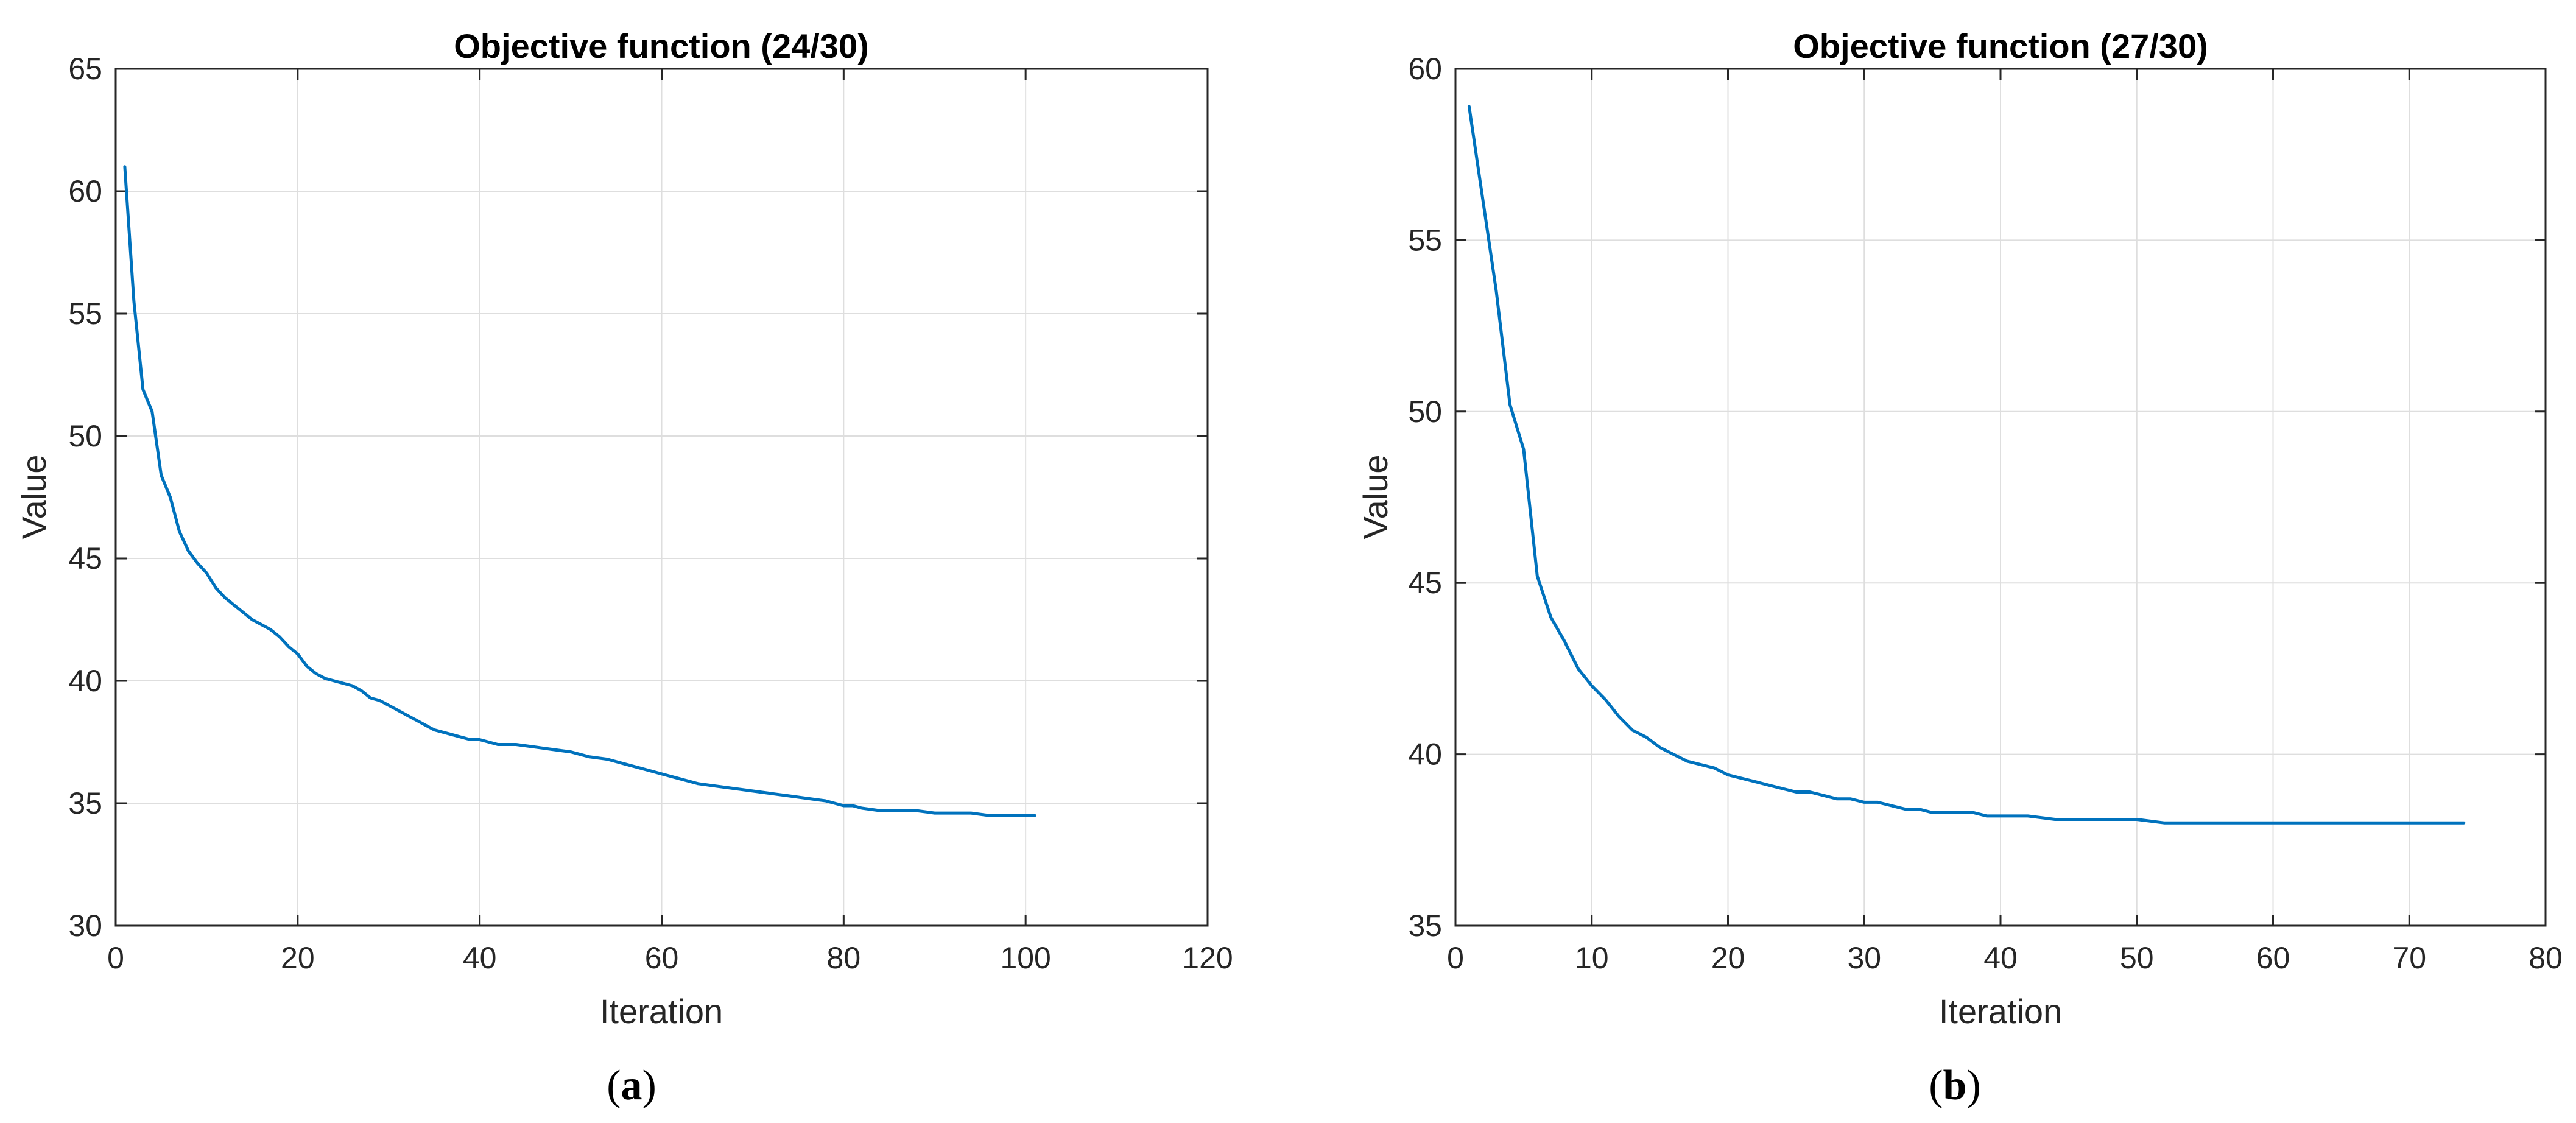 Image resolution: width=2576 pixels, height=1123 pixels. I want to click on x-axis-label-b: Iteration, so click(2000, 1011).